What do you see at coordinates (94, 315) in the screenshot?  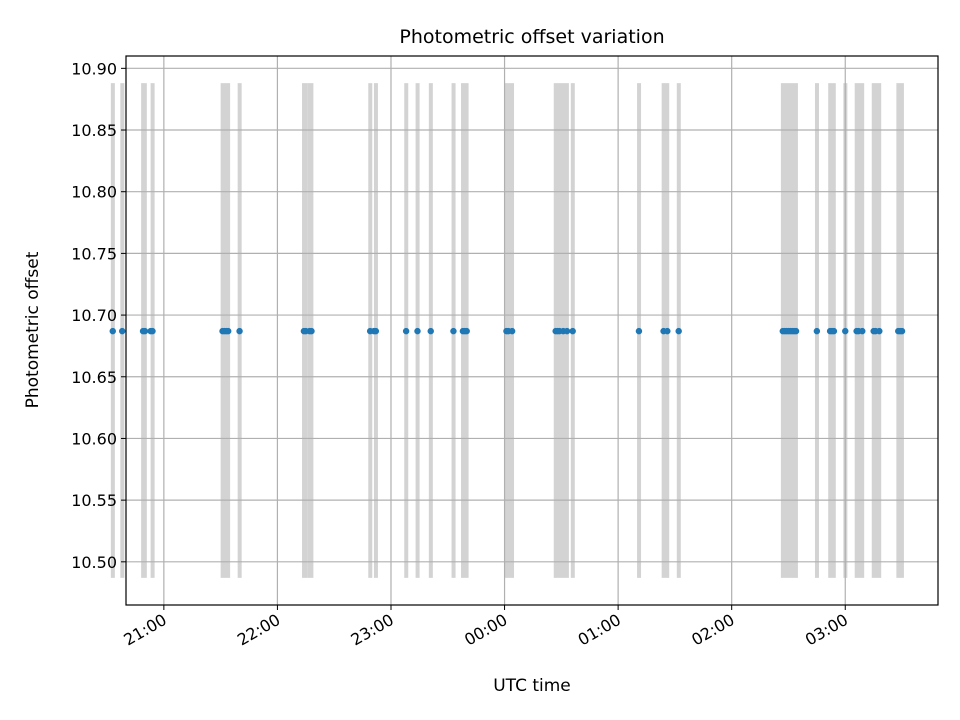 I see `y-tick-label-4: 10.70` at bounding box center [94, 315].